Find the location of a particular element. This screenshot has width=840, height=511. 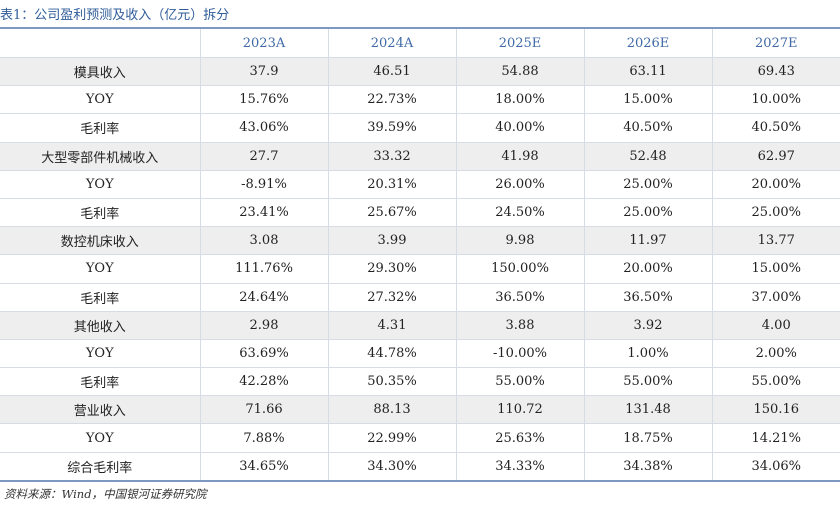

data-cell: 34.65% is located at coordinates (263, 467).